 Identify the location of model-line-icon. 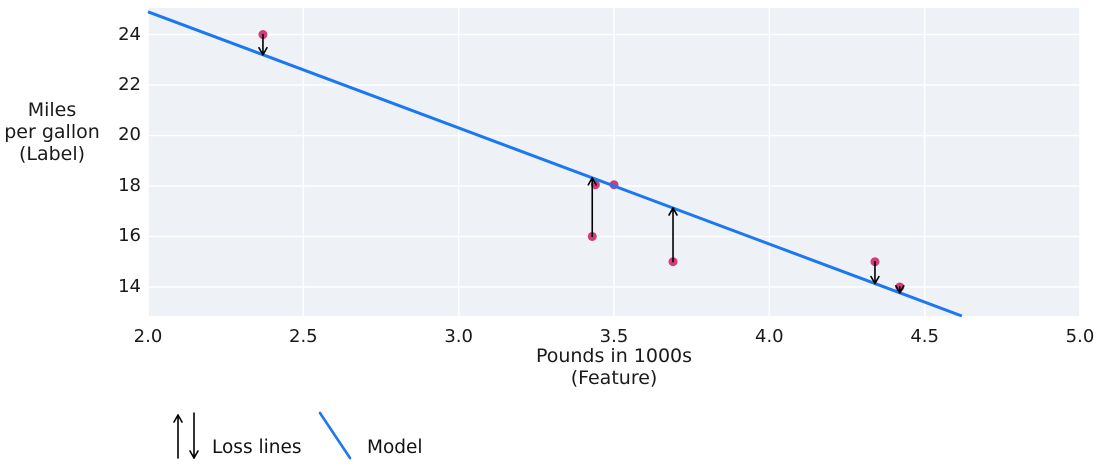
(335, 435).